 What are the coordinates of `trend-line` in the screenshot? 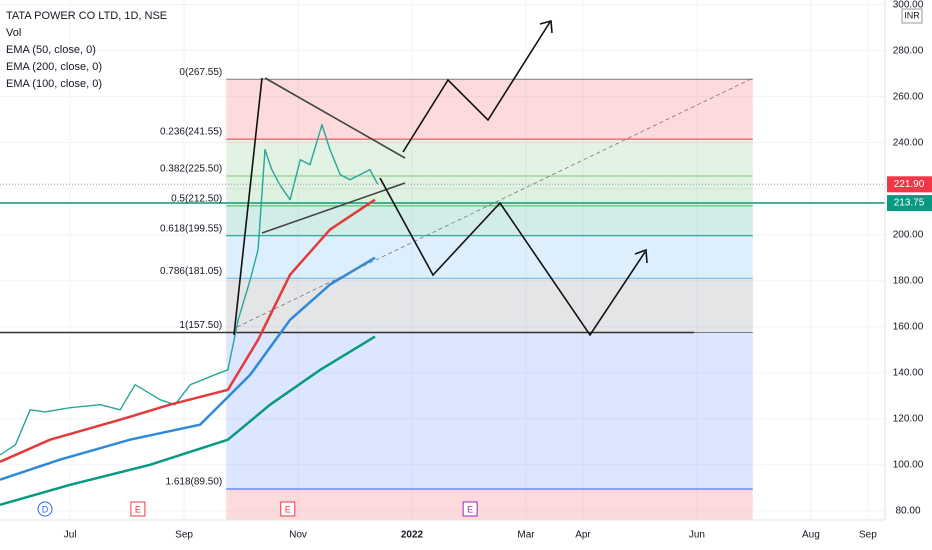 It's located at (248, 206).